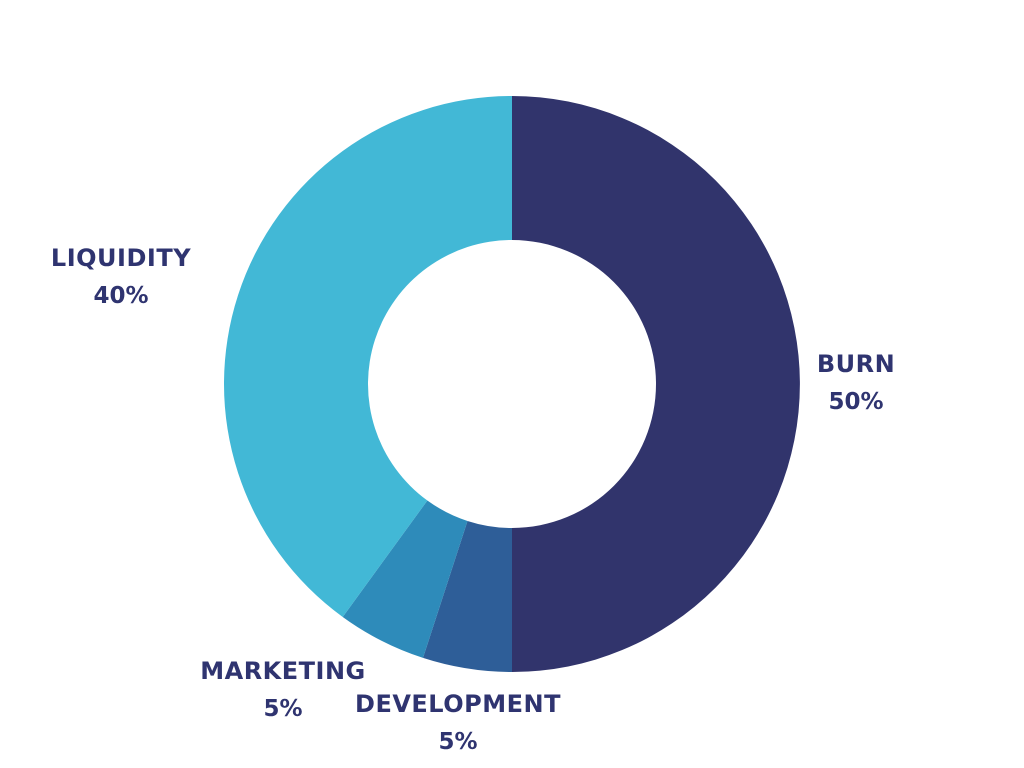 This screenshot has height=768, width=1024. I want to click on slice-label-marketing: MARKETING 5%, so click(283, 689).